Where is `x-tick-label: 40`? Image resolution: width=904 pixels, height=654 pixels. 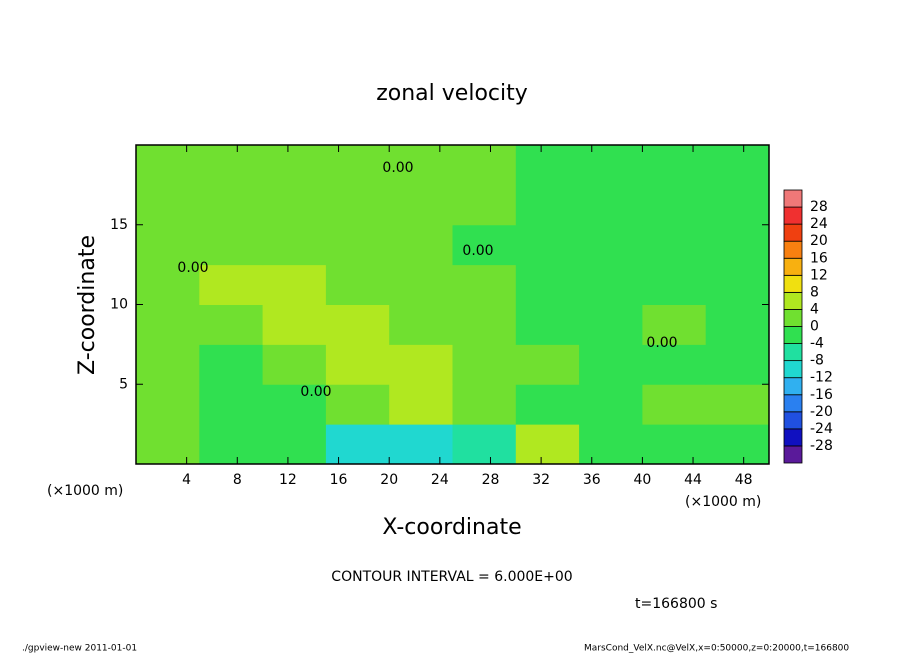 x-tick-label: 40 is located at coordinates (642, 480).